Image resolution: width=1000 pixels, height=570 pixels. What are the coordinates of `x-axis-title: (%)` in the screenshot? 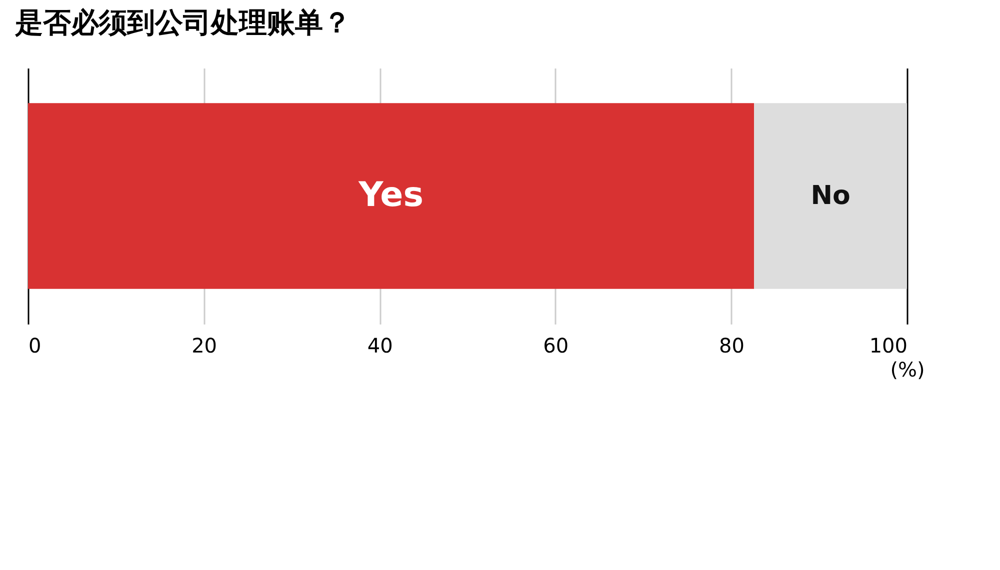 It's located at (907, 370).